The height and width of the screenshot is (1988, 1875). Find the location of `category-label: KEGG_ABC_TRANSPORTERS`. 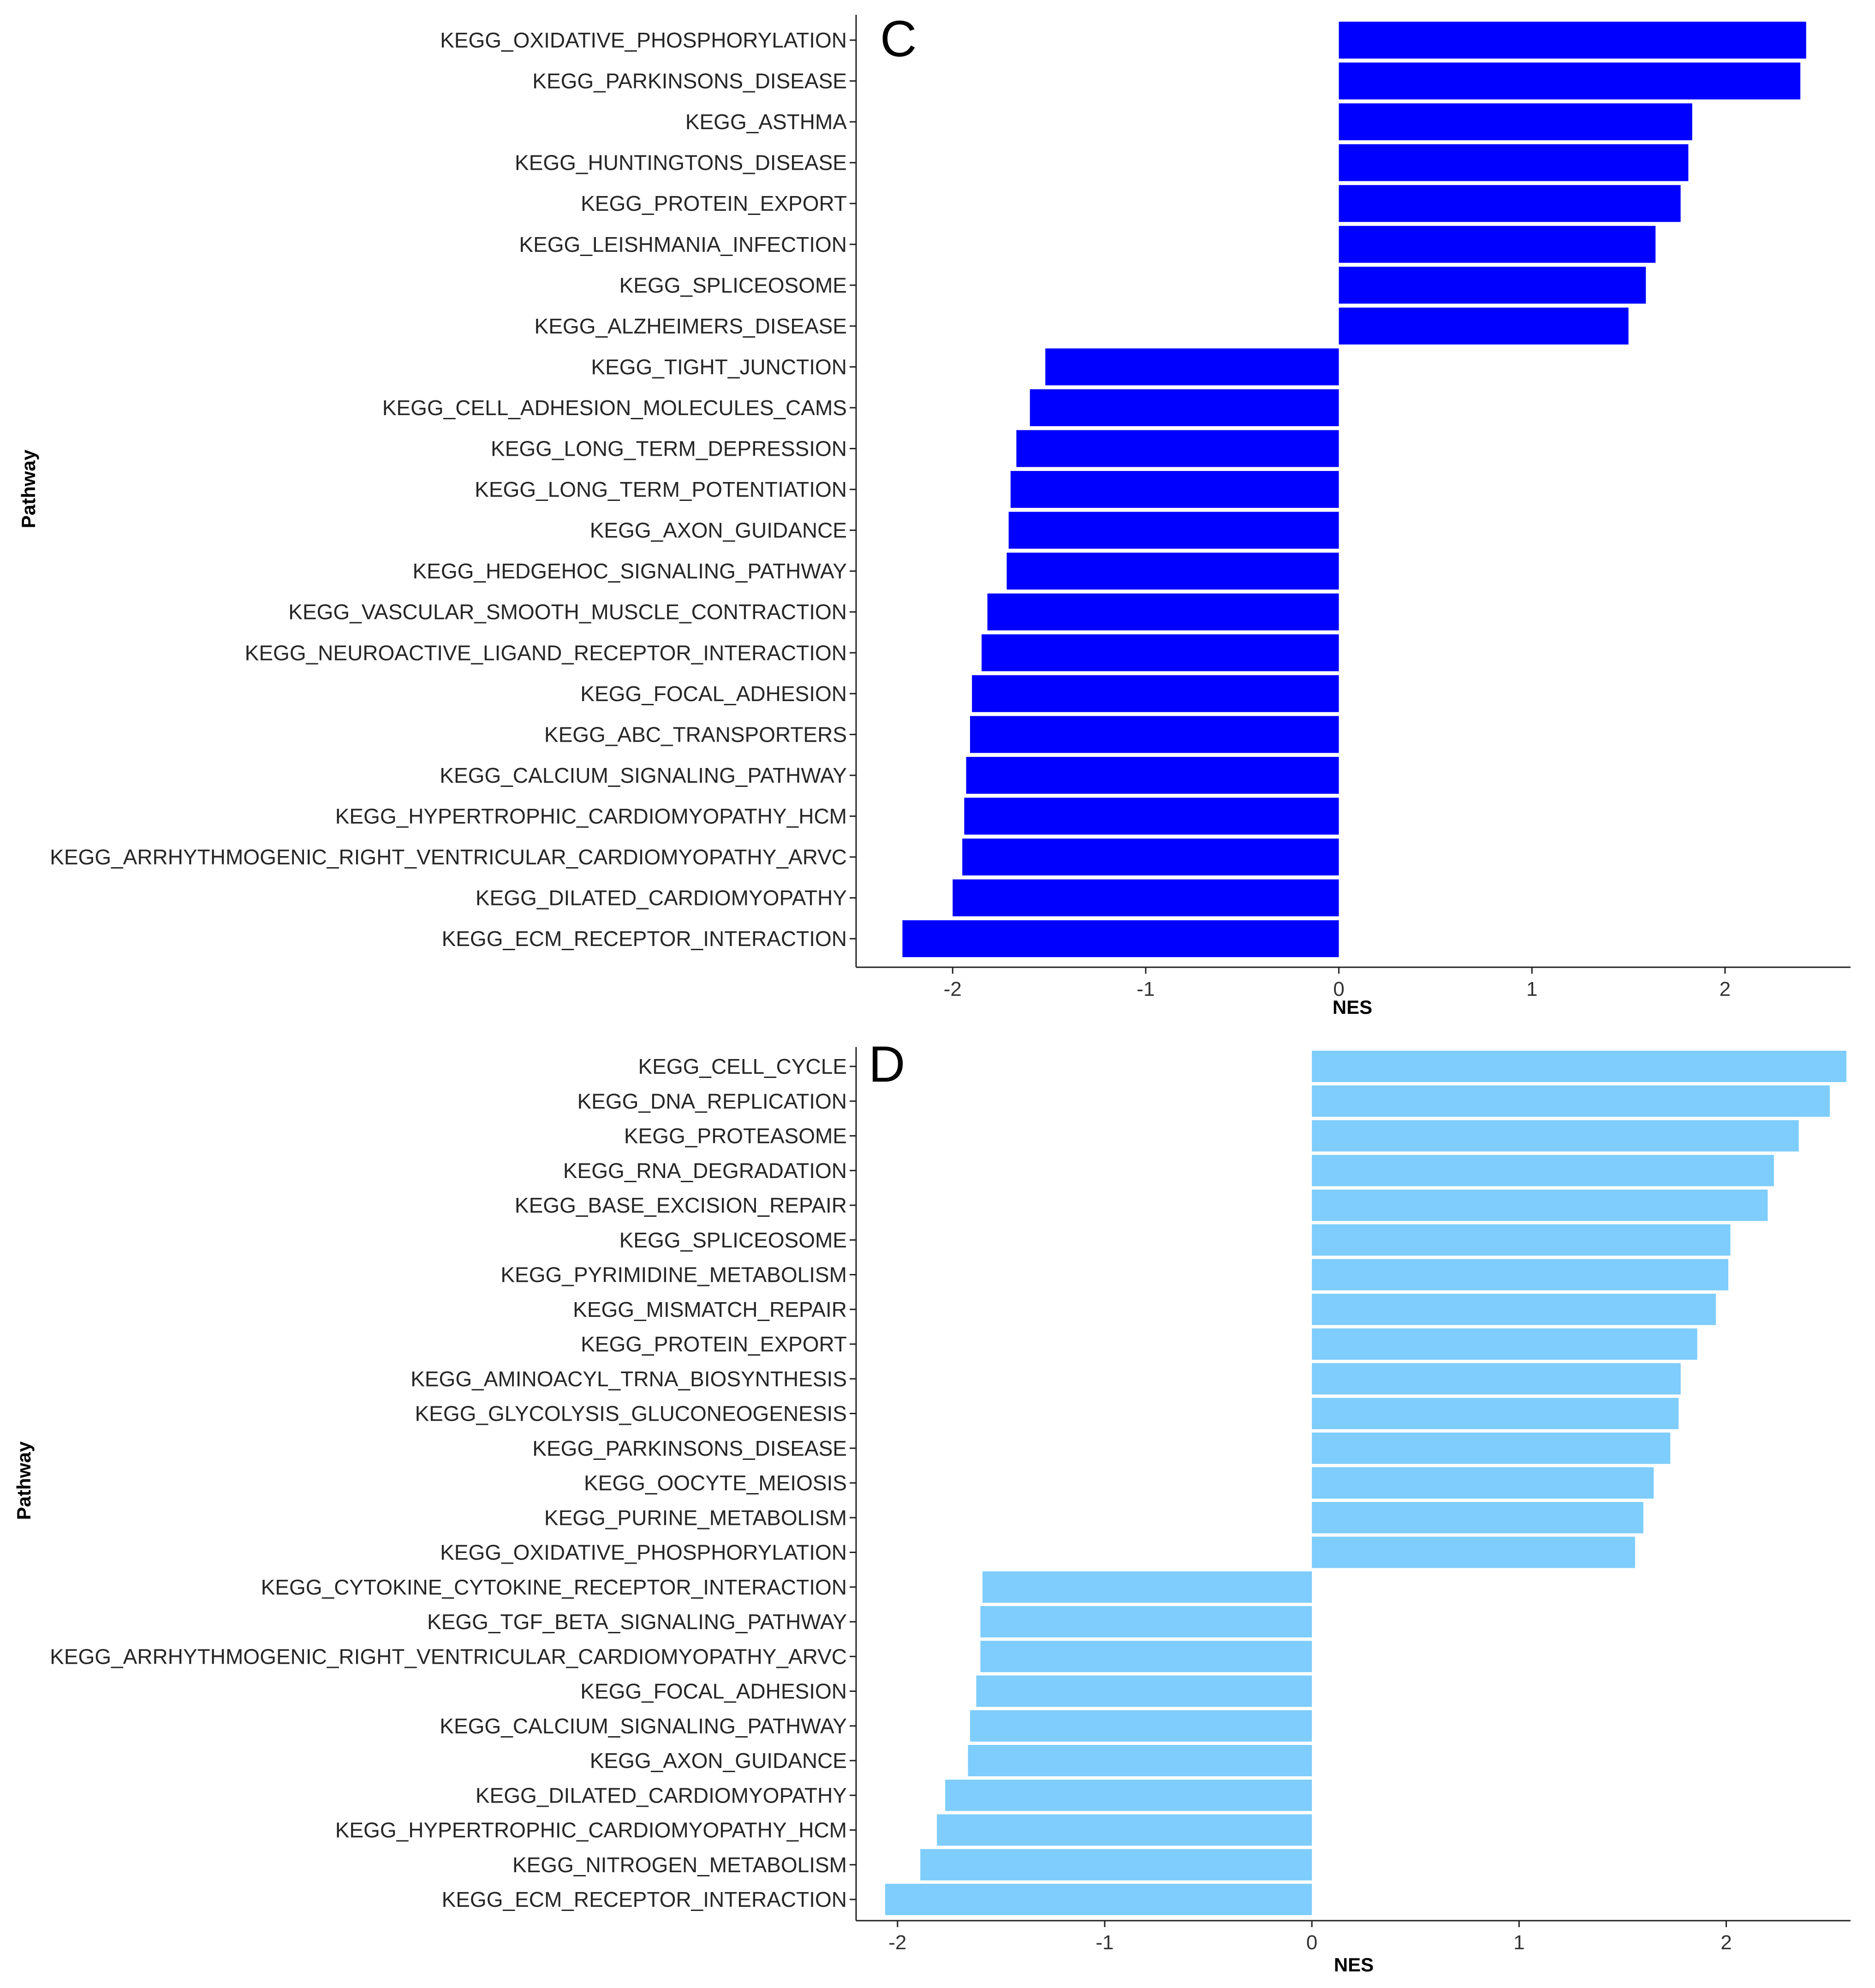

category-label: KEGG_ABC_TRANSPORTERS is located at coordinates (696, 734).